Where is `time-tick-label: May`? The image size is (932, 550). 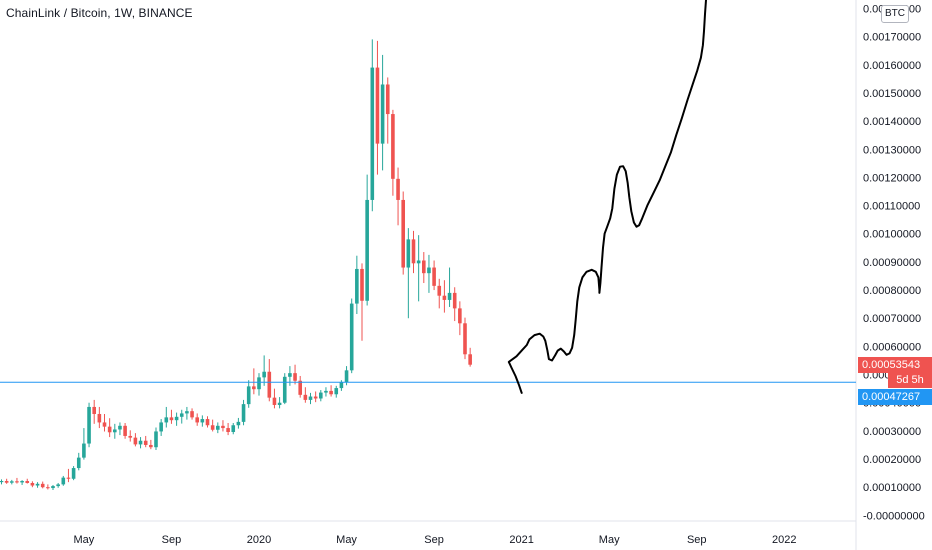 time-tick-label: May is located at coordinates (346, 540).